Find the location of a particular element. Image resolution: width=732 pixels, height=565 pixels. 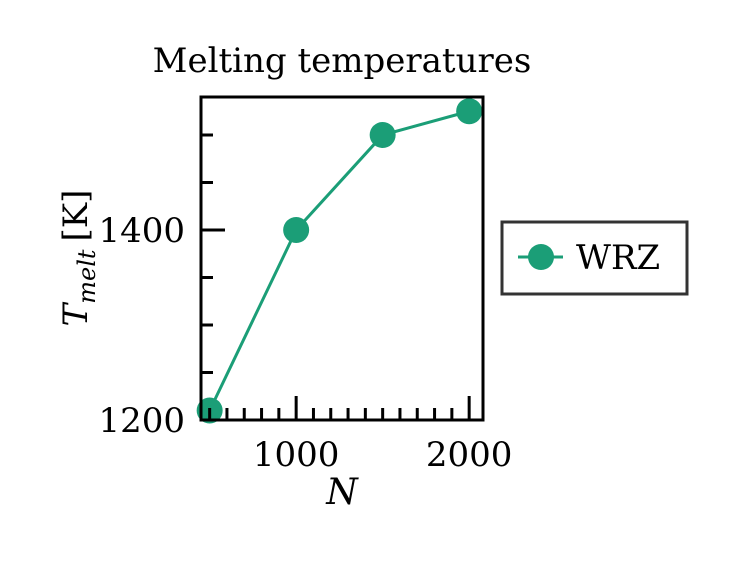

x-tick-label: 1000 is located at coordinates (296, 455).